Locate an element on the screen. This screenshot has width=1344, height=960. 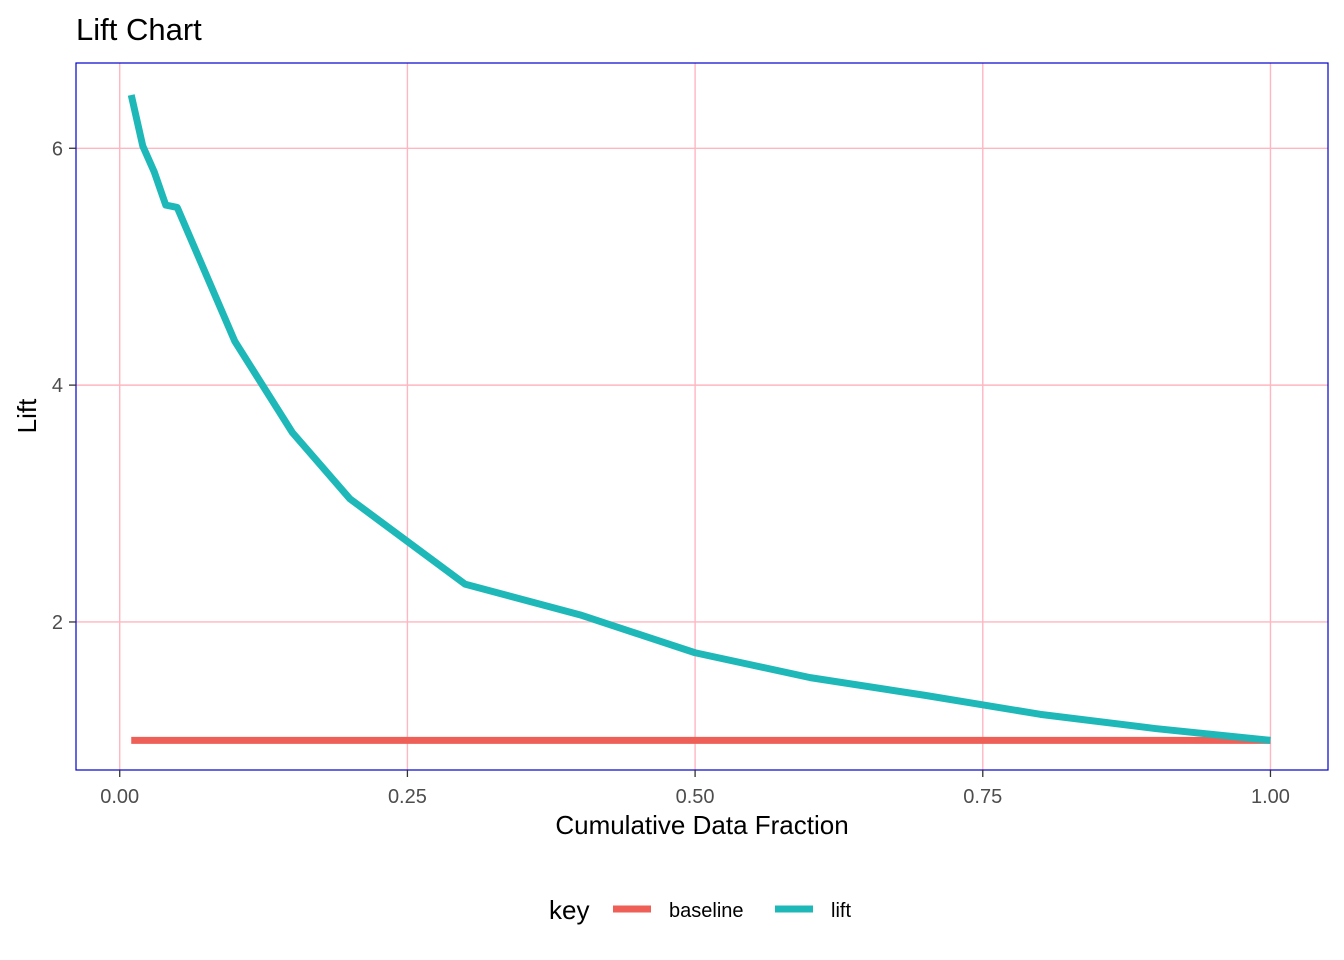
x-tick-label: 0.25 is located at coordinates (407, 797).